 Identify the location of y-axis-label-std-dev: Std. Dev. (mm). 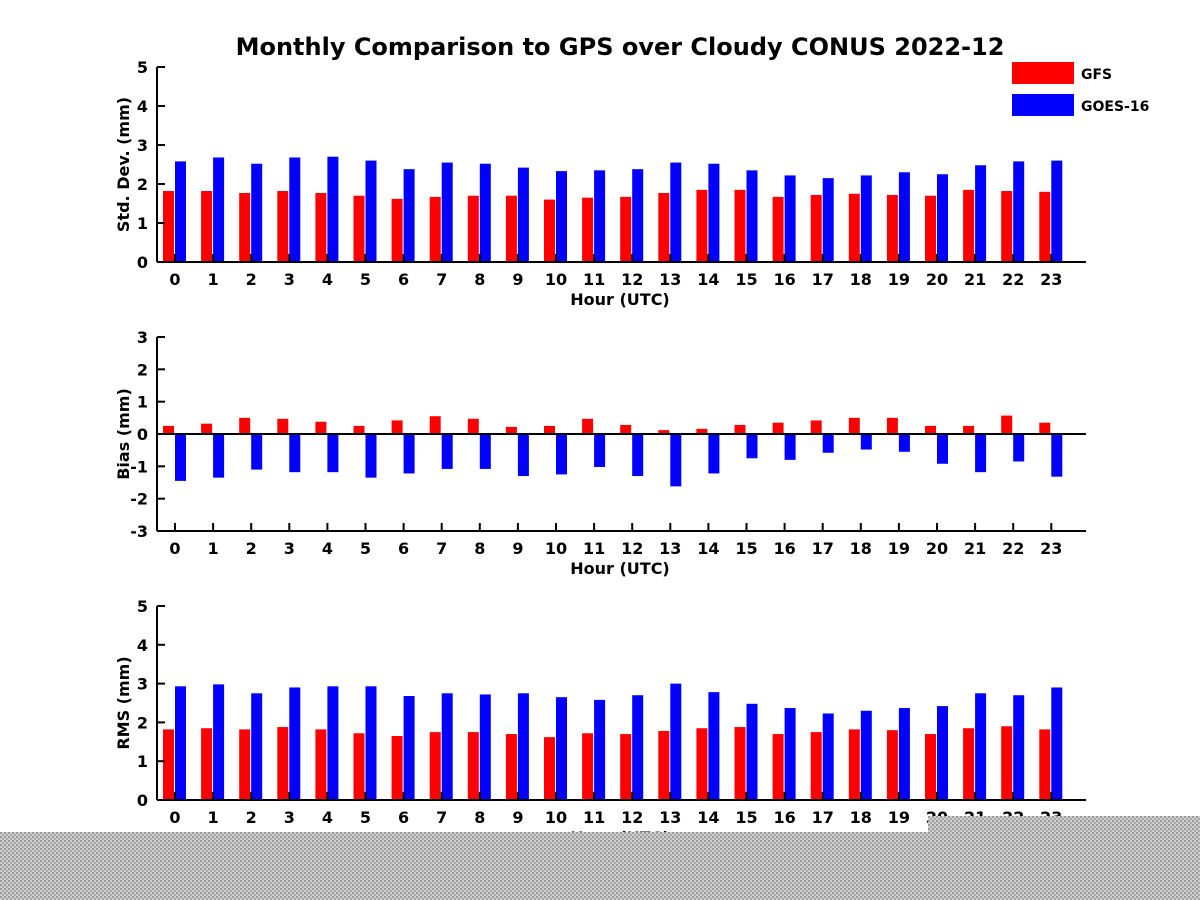
(123, 164).